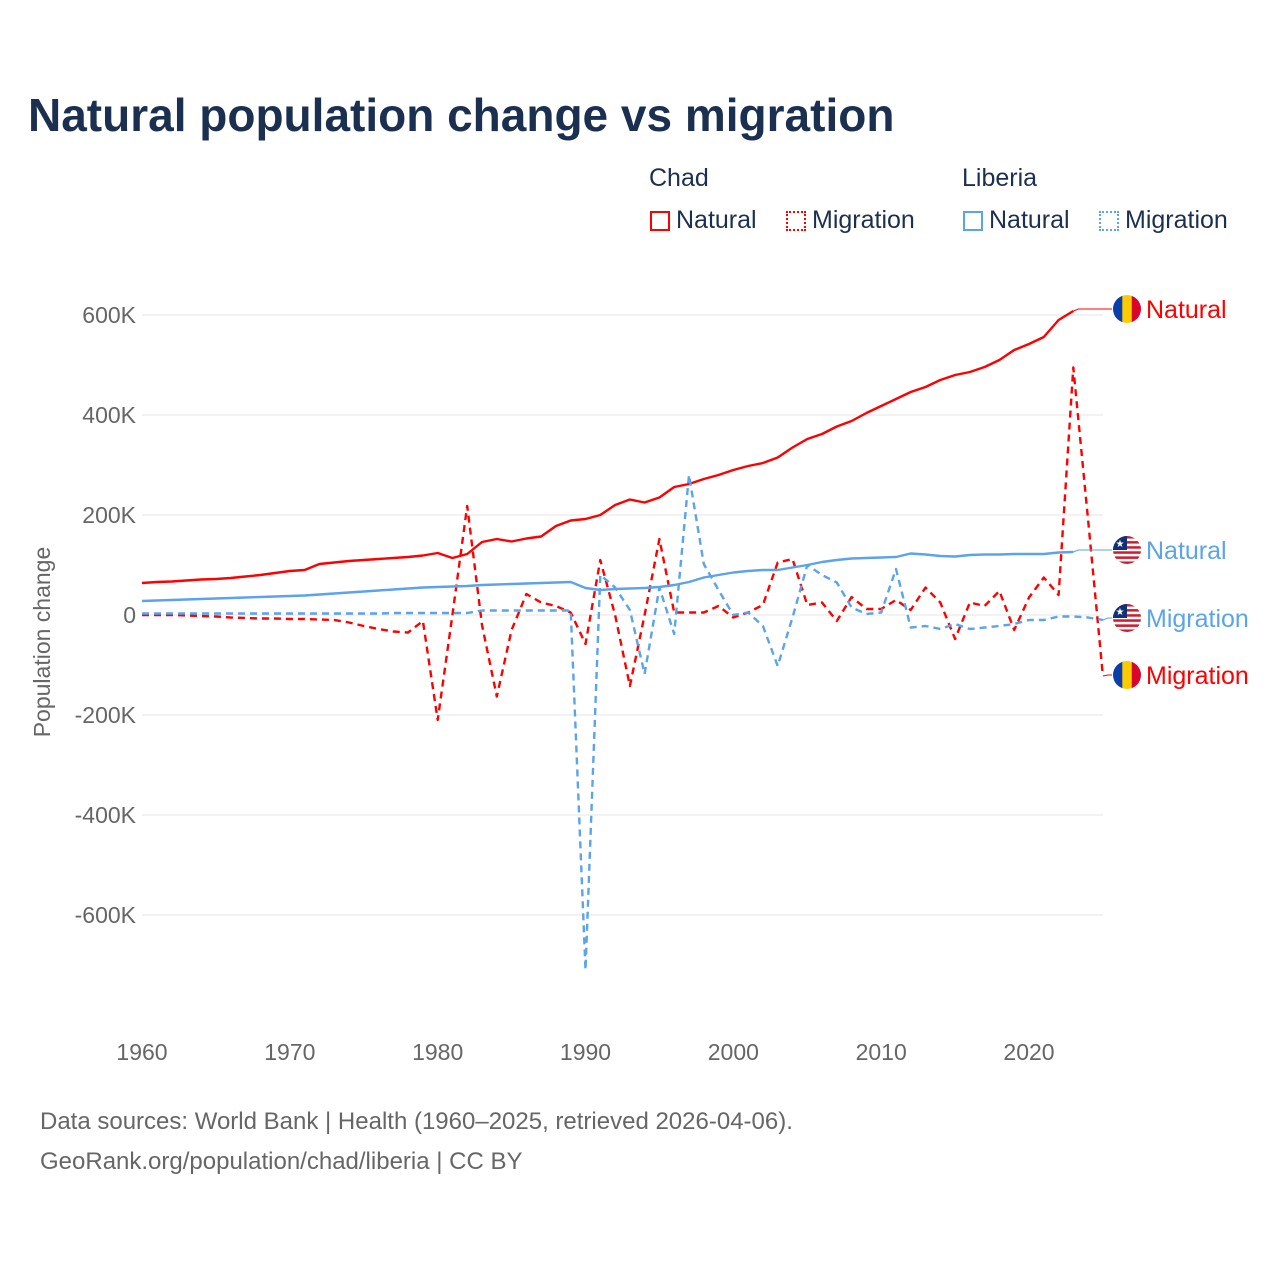  Describe the element at coordinates (585, 1052) in the screenshot. I see `x-tick-label: 1990` at that location.